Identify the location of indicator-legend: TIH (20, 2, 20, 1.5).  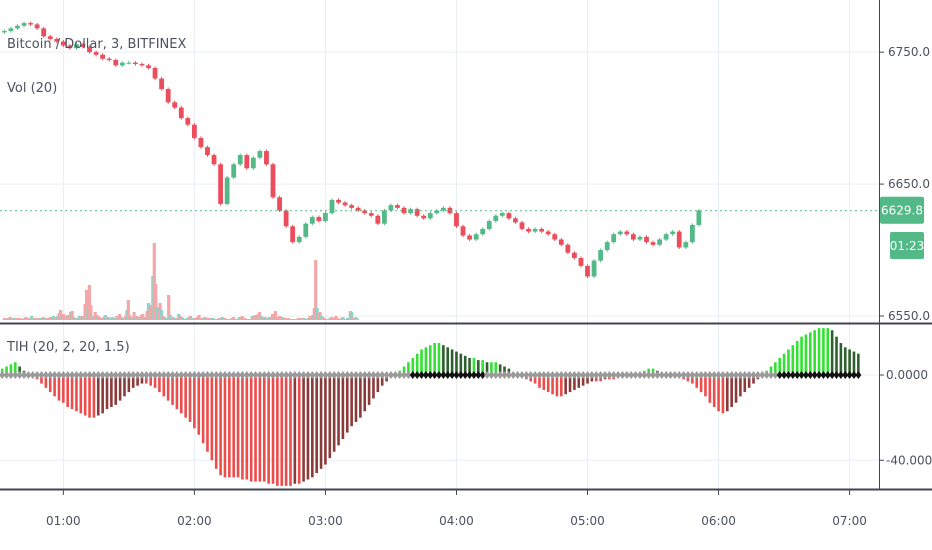
(68, 347).